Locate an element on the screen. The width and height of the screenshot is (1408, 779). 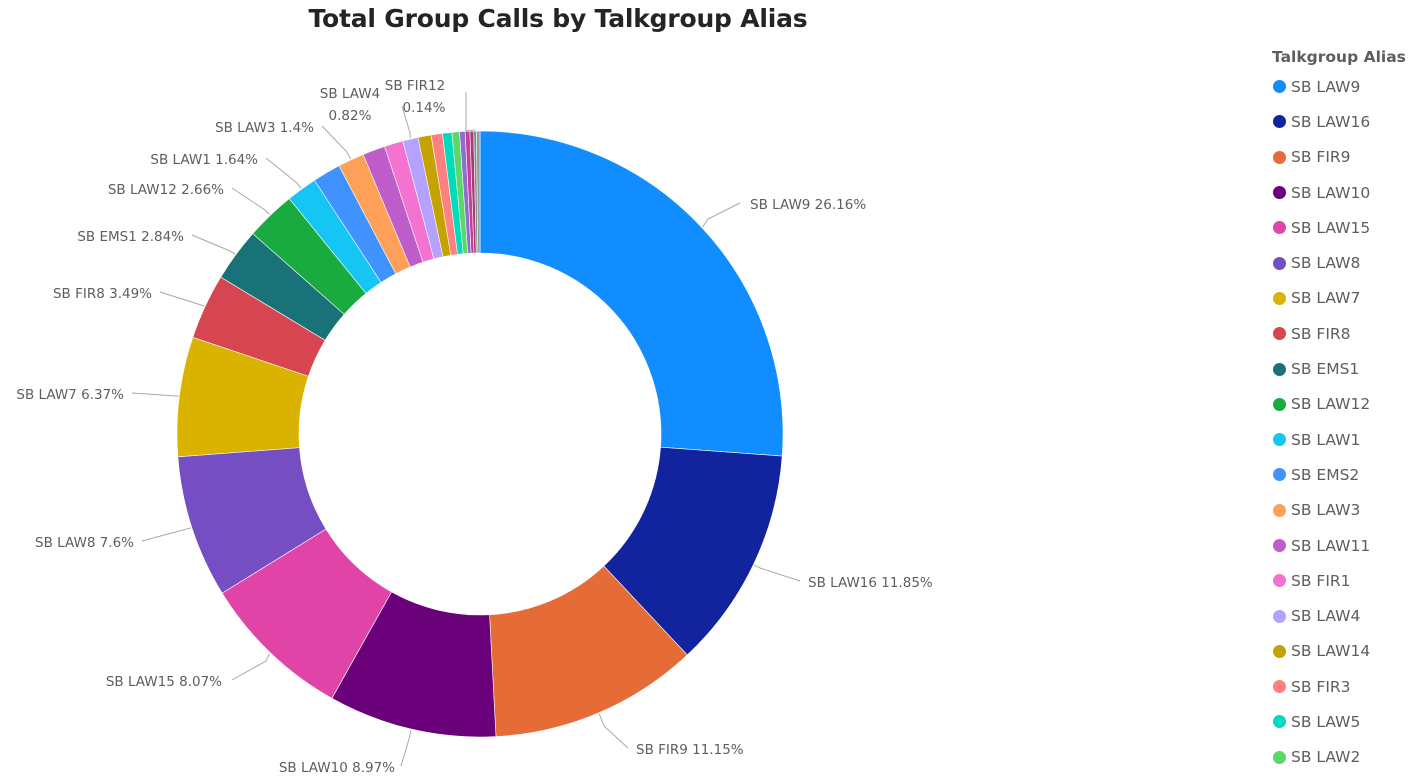
legend-item-sb-law3: SB LAW3 is located at coordinates (1340, 510).